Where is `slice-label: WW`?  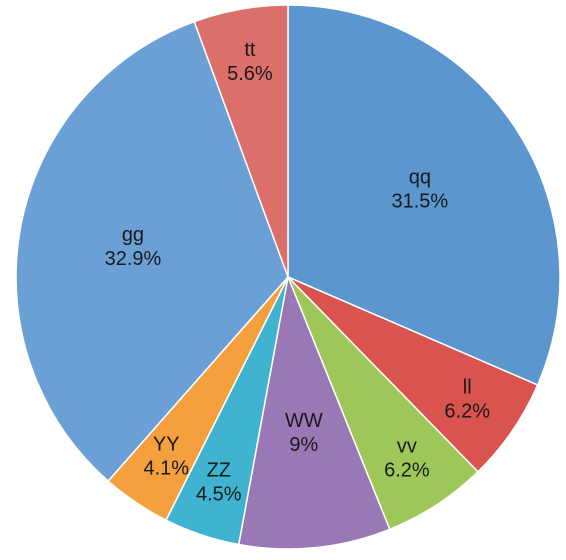 slice-label: WW is located at coordinates (304, 421).